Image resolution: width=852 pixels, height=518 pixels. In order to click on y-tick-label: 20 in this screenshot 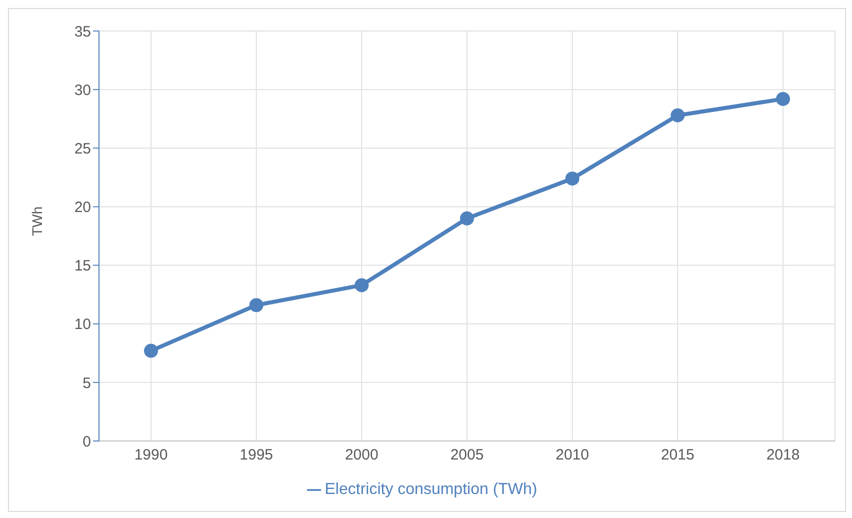, I will do `click(82, 207)`.